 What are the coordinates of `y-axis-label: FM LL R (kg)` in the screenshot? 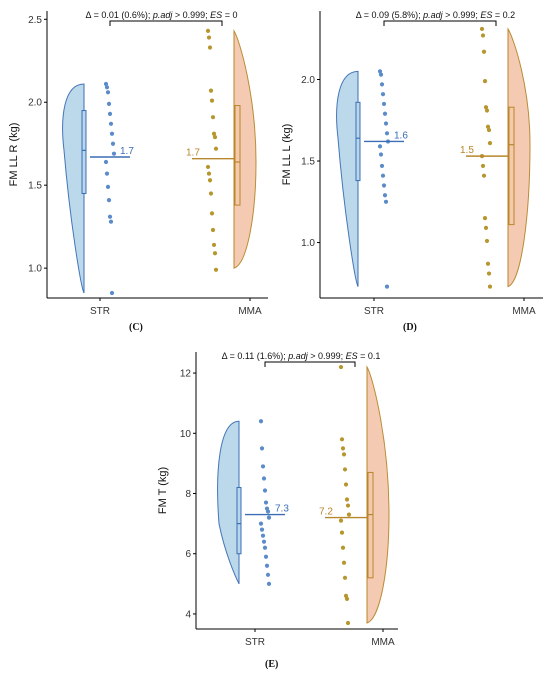 It's located at (14, 155).